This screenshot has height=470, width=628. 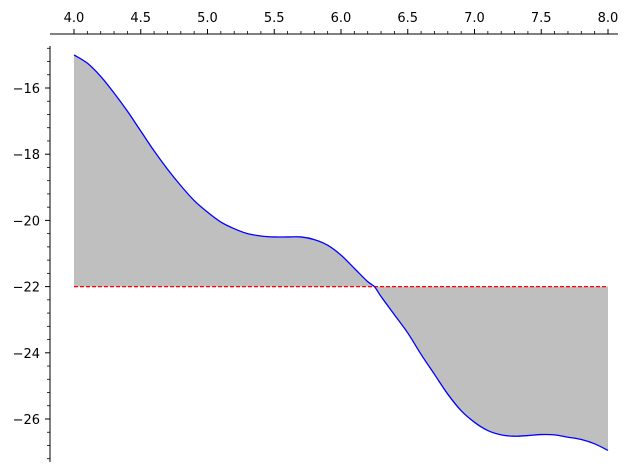 I want to click on y-tick-label: −22, so click(x=26, y=288).